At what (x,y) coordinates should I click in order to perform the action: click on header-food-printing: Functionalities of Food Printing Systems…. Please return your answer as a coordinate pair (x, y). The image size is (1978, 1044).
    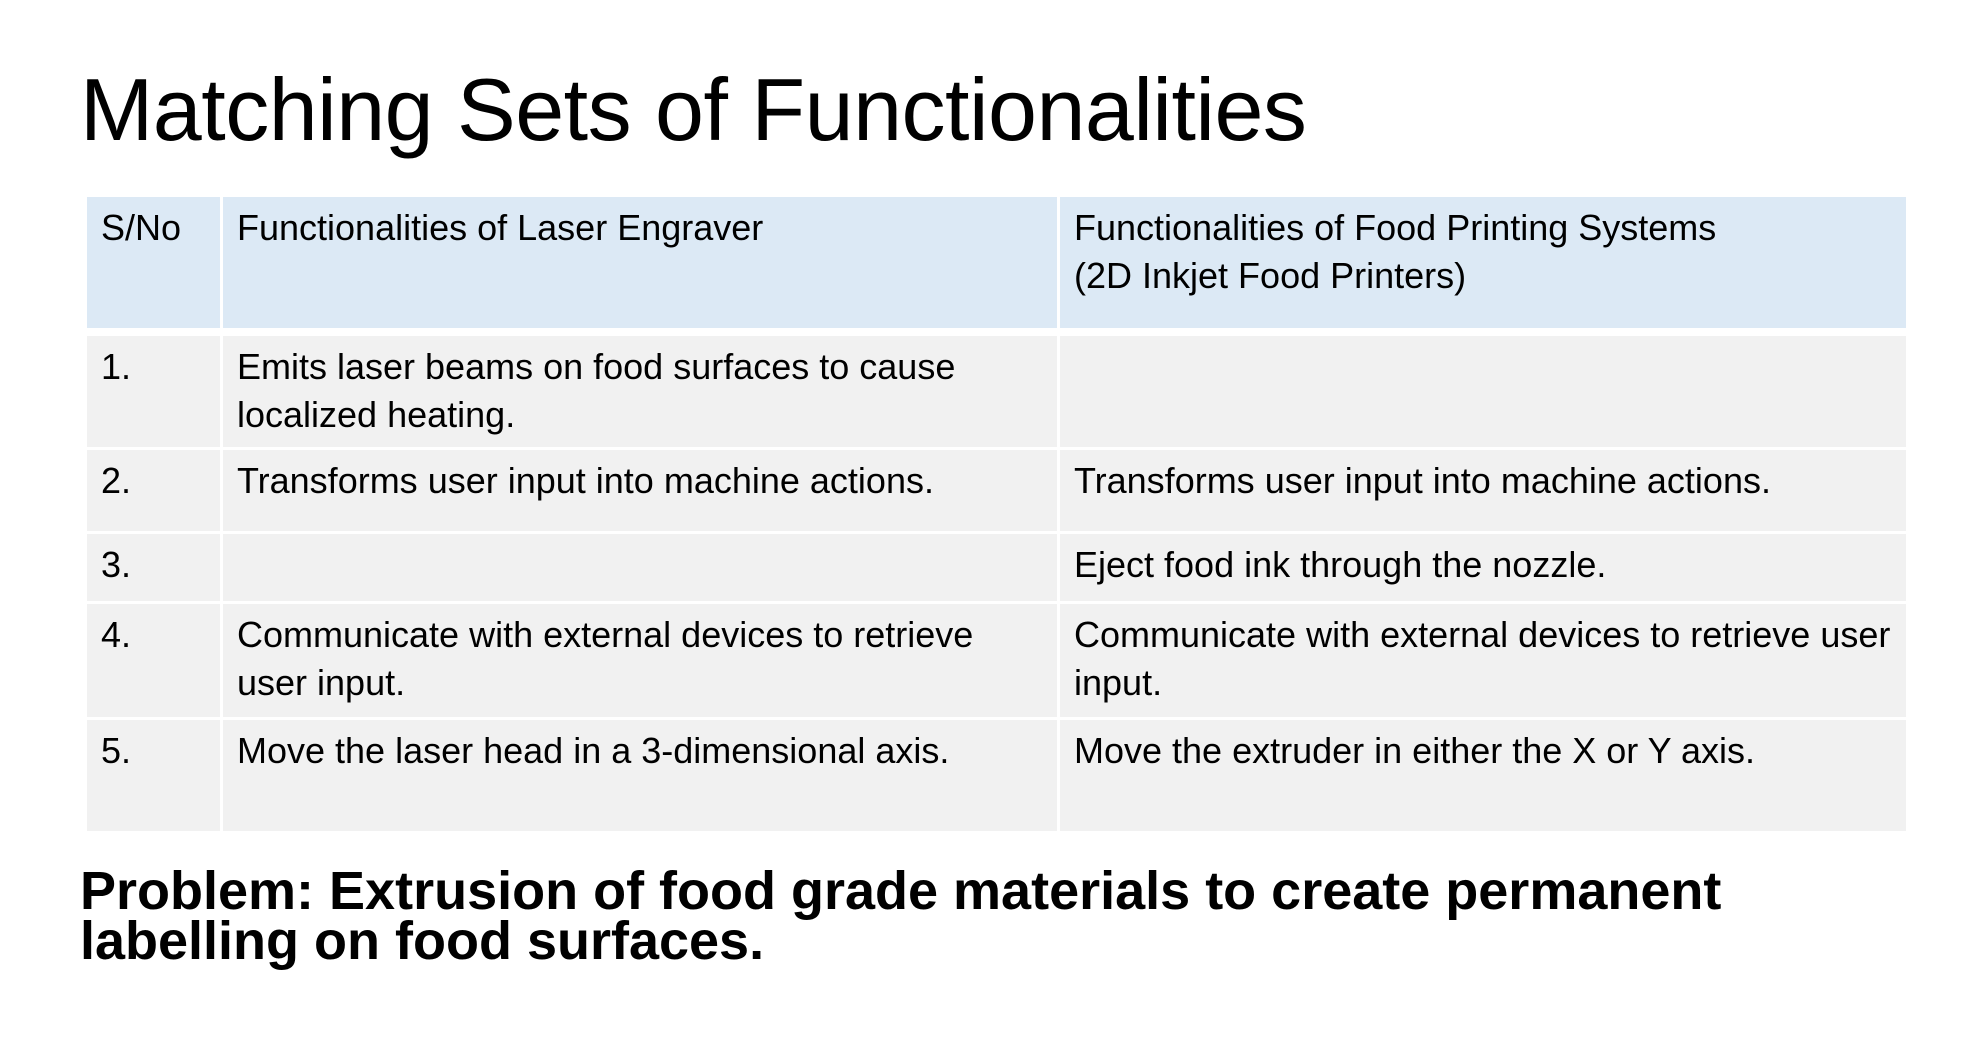
    Looking at the image, I should click on (1483, 265).